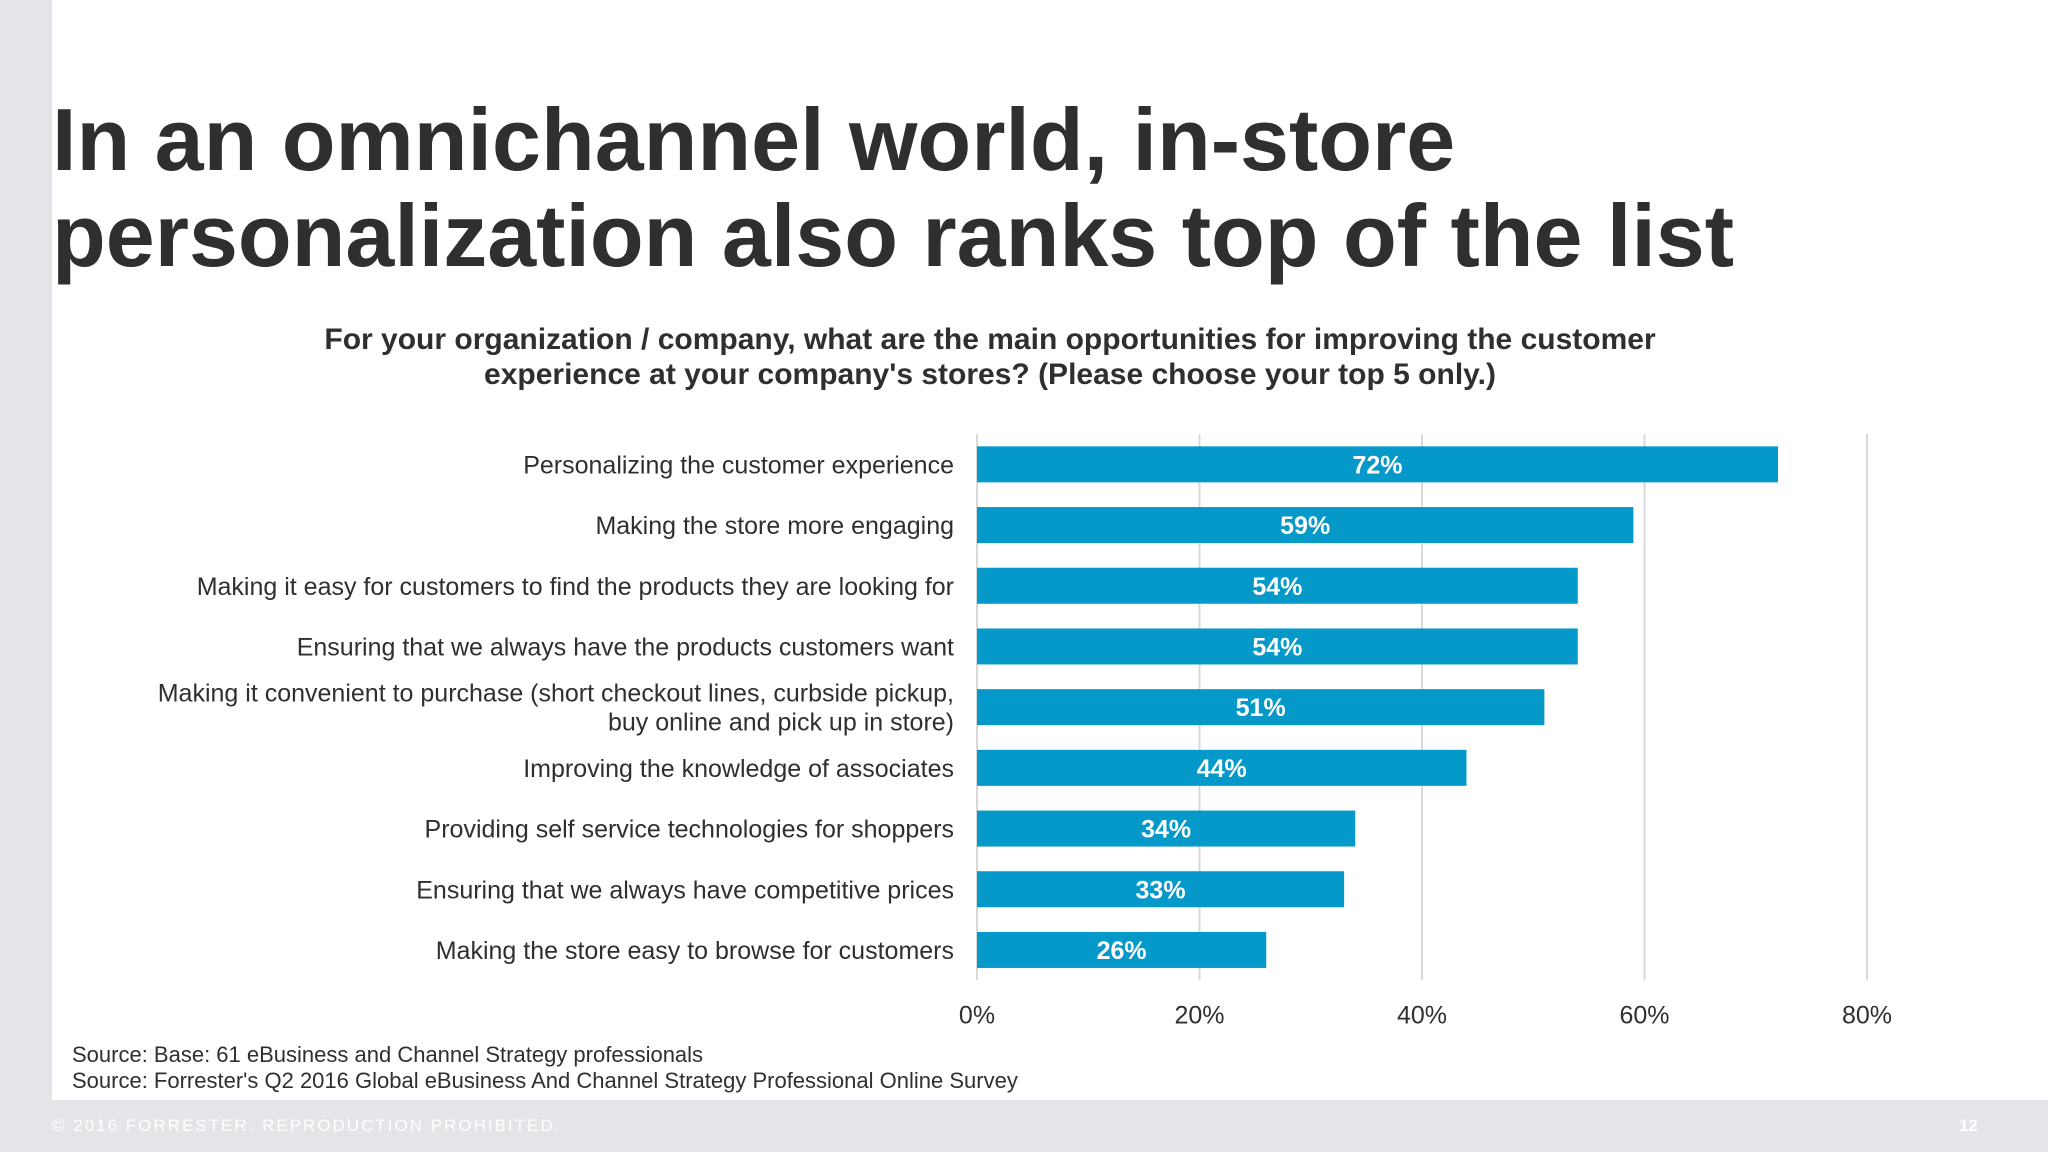 Image resolution: width=2048 pixels, height=1152 pixels. What do you see at coordinates (738, 769) in the screenshot?
I see `category-label: Improving the knowledge of associates` at bounding box center [738, 769].